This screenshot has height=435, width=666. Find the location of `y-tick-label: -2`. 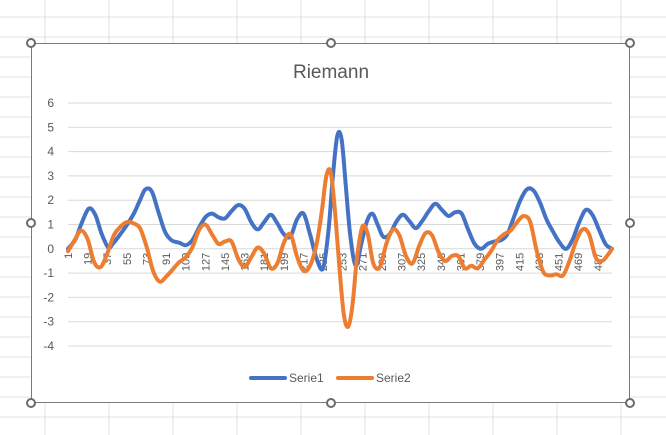

y-tick-label: -2 is located at coordinates (48, 297).